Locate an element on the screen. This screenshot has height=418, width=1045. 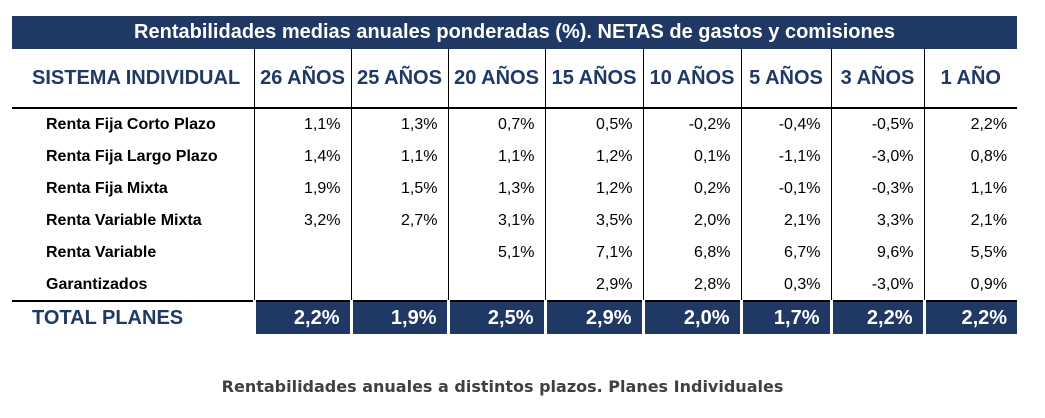
table-cell: 0,2% is located at coordinates (691, 189).